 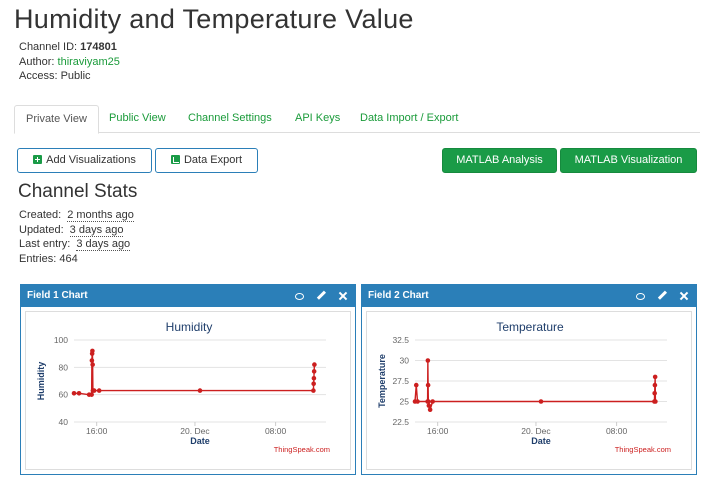 What do you see at coordinates (530, 327) in the screenshot?
I see `chart-title: Temperature` at bounding box center [530, 327].